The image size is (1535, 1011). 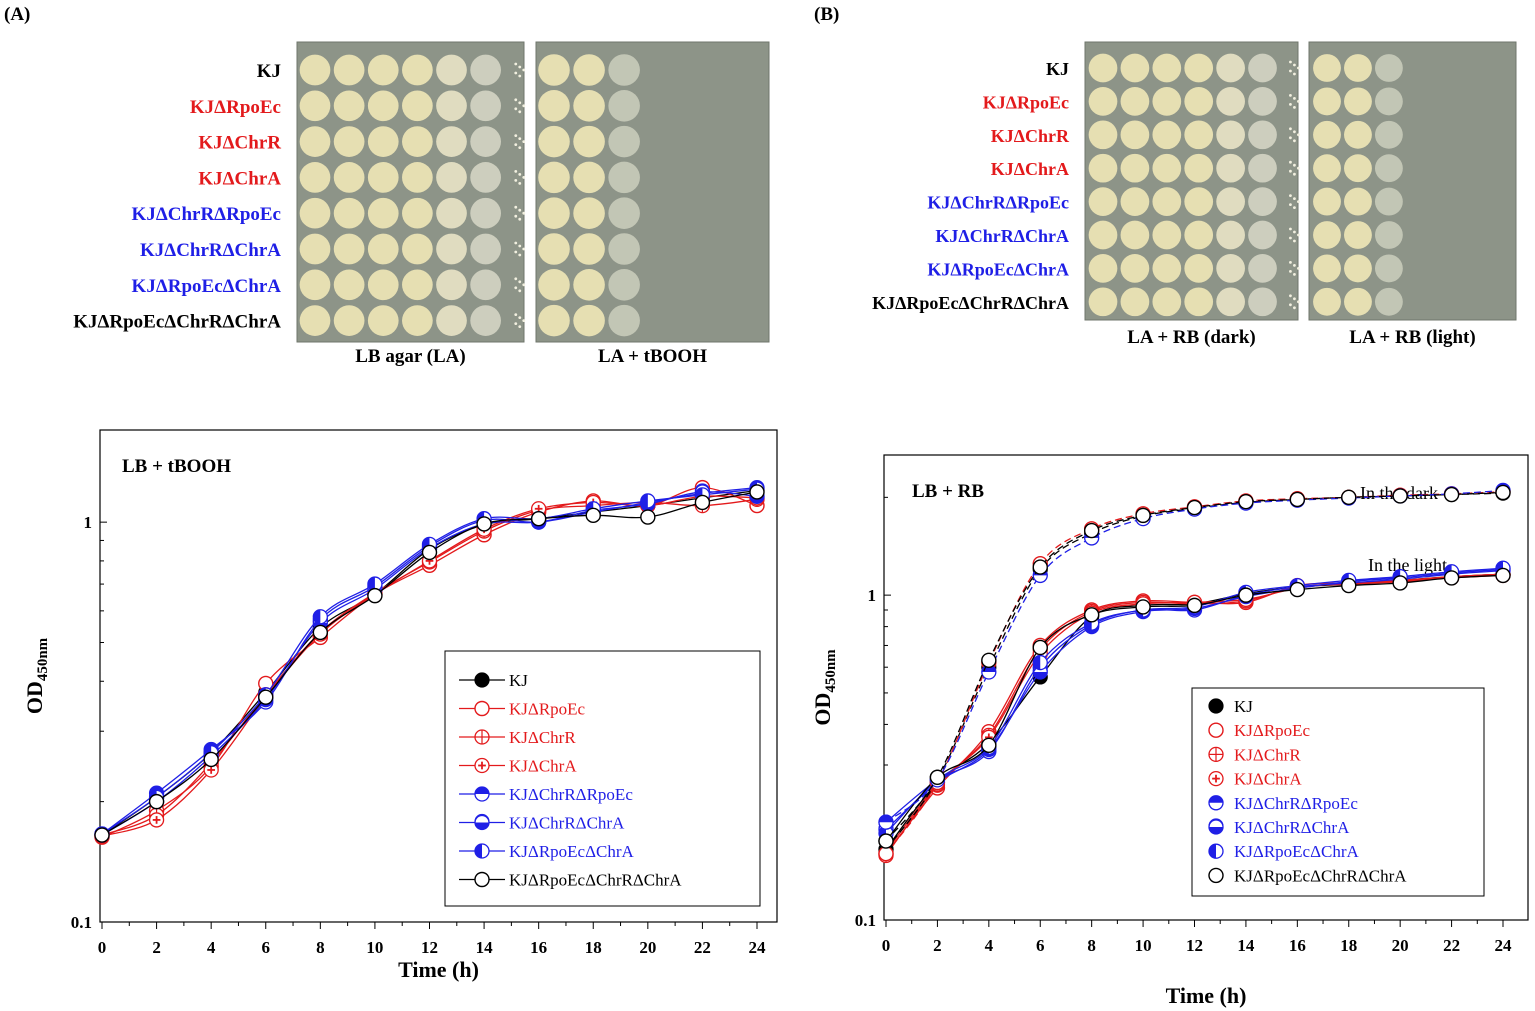 I want to click on strain-label: KJΔChrR, so click(x=1030, y=136).